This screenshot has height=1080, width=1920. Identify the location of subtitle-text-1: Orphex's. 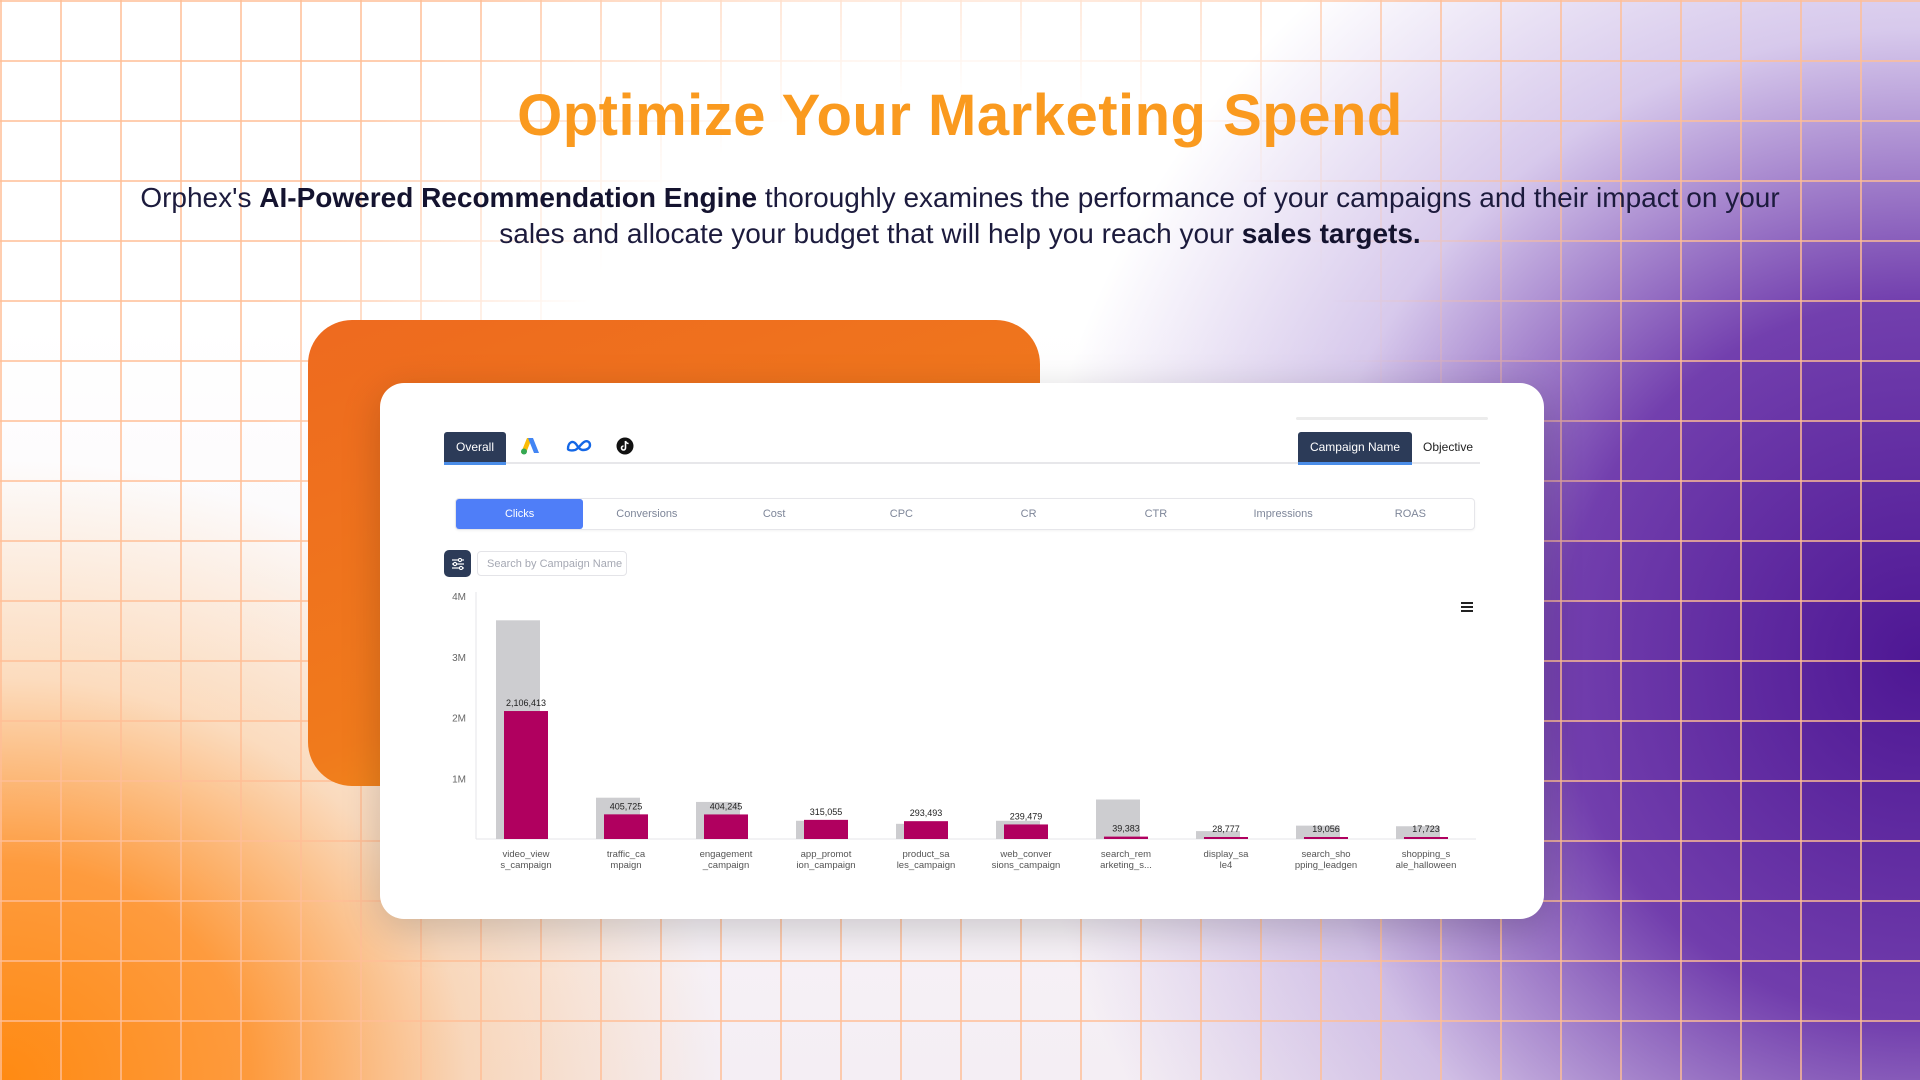
(200, 197).